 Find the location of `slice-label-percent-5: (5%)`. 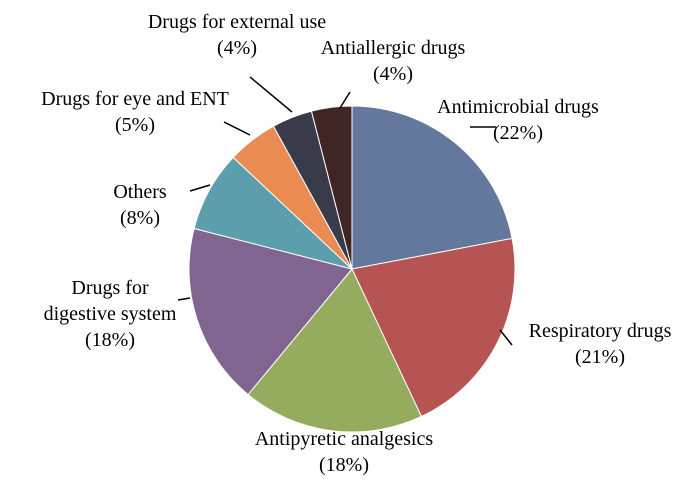

slice-label-percent-5: (5%) is located at coordinates (135, 125).